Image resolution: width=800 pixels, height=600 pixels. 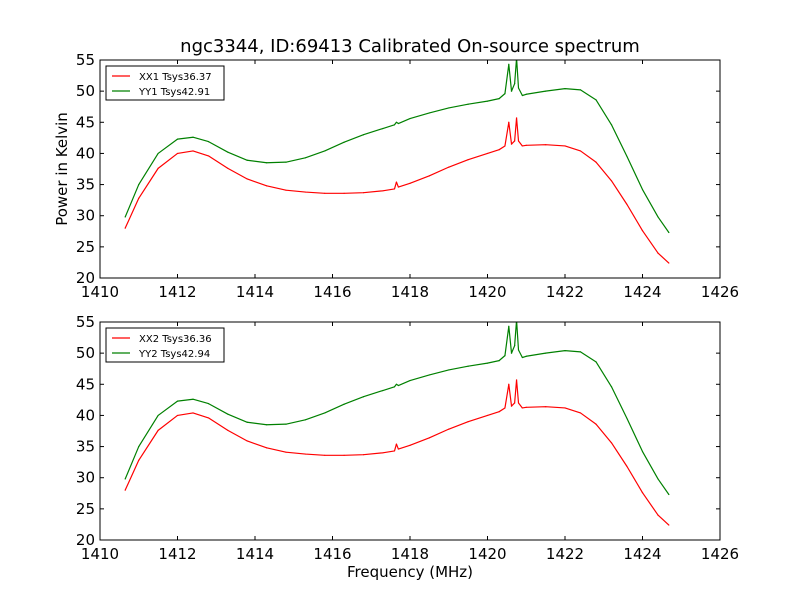 What do you see at coordinates (410, 572) in the screenshot?
I see `x-axis-label: Frequency (MHz)` at bounding box center [410, 572].